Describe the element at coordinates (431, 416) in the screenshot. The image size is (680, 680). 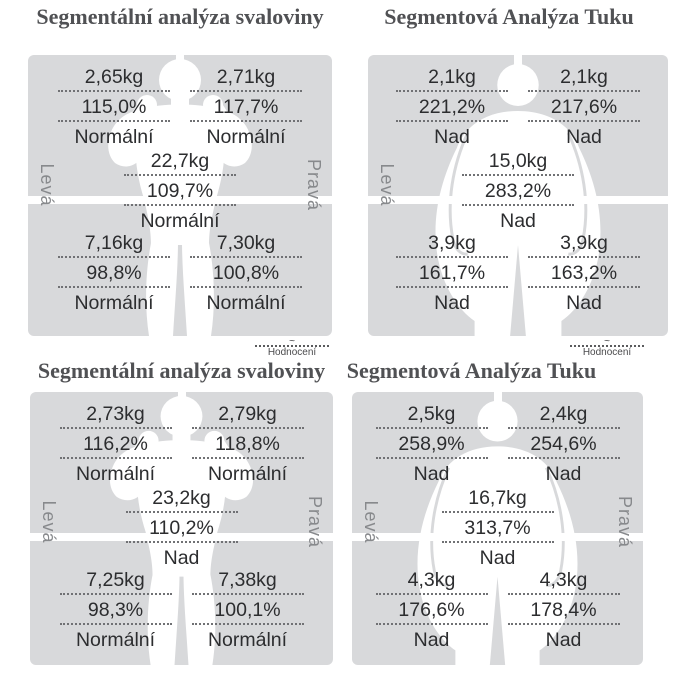
I see `left-arm-mass: 2,5kg` at that location.